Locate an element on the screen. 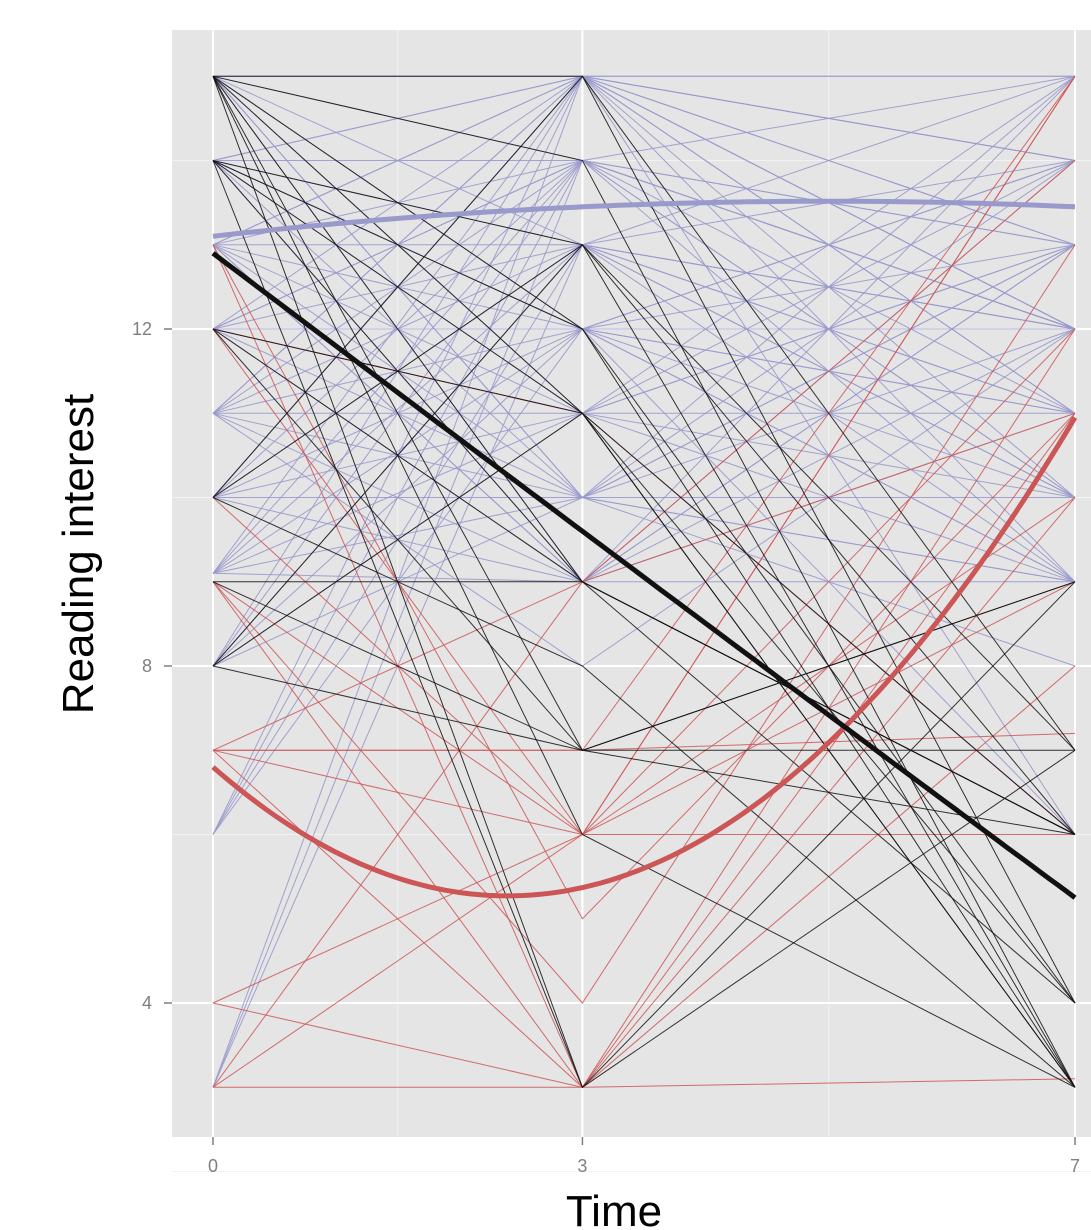  y-tick-label: 8 is located at coordinates (147, 666).